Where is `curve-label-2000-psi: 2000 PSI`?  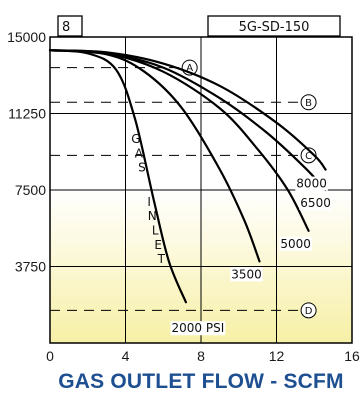
curve-label-2000-psi: 2000 PSI is located at coordinates (198, 328).